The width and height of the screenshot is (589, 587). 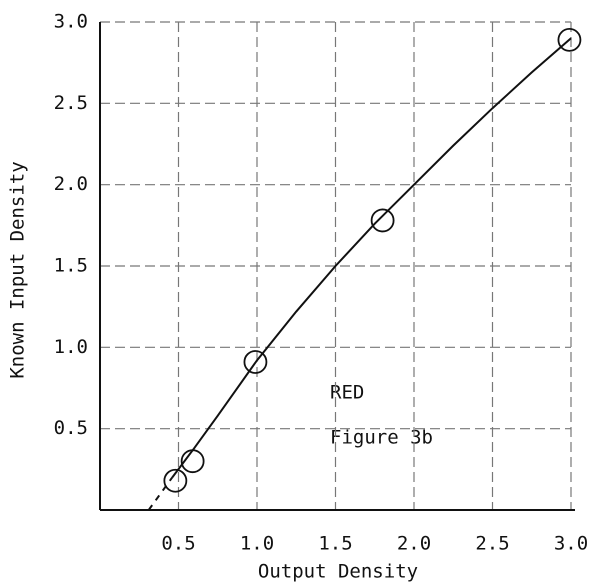 What do you see at coordinates (160, 493) in the screenshot?
I see `extrapolation-line` at bounding box center [160, 493].